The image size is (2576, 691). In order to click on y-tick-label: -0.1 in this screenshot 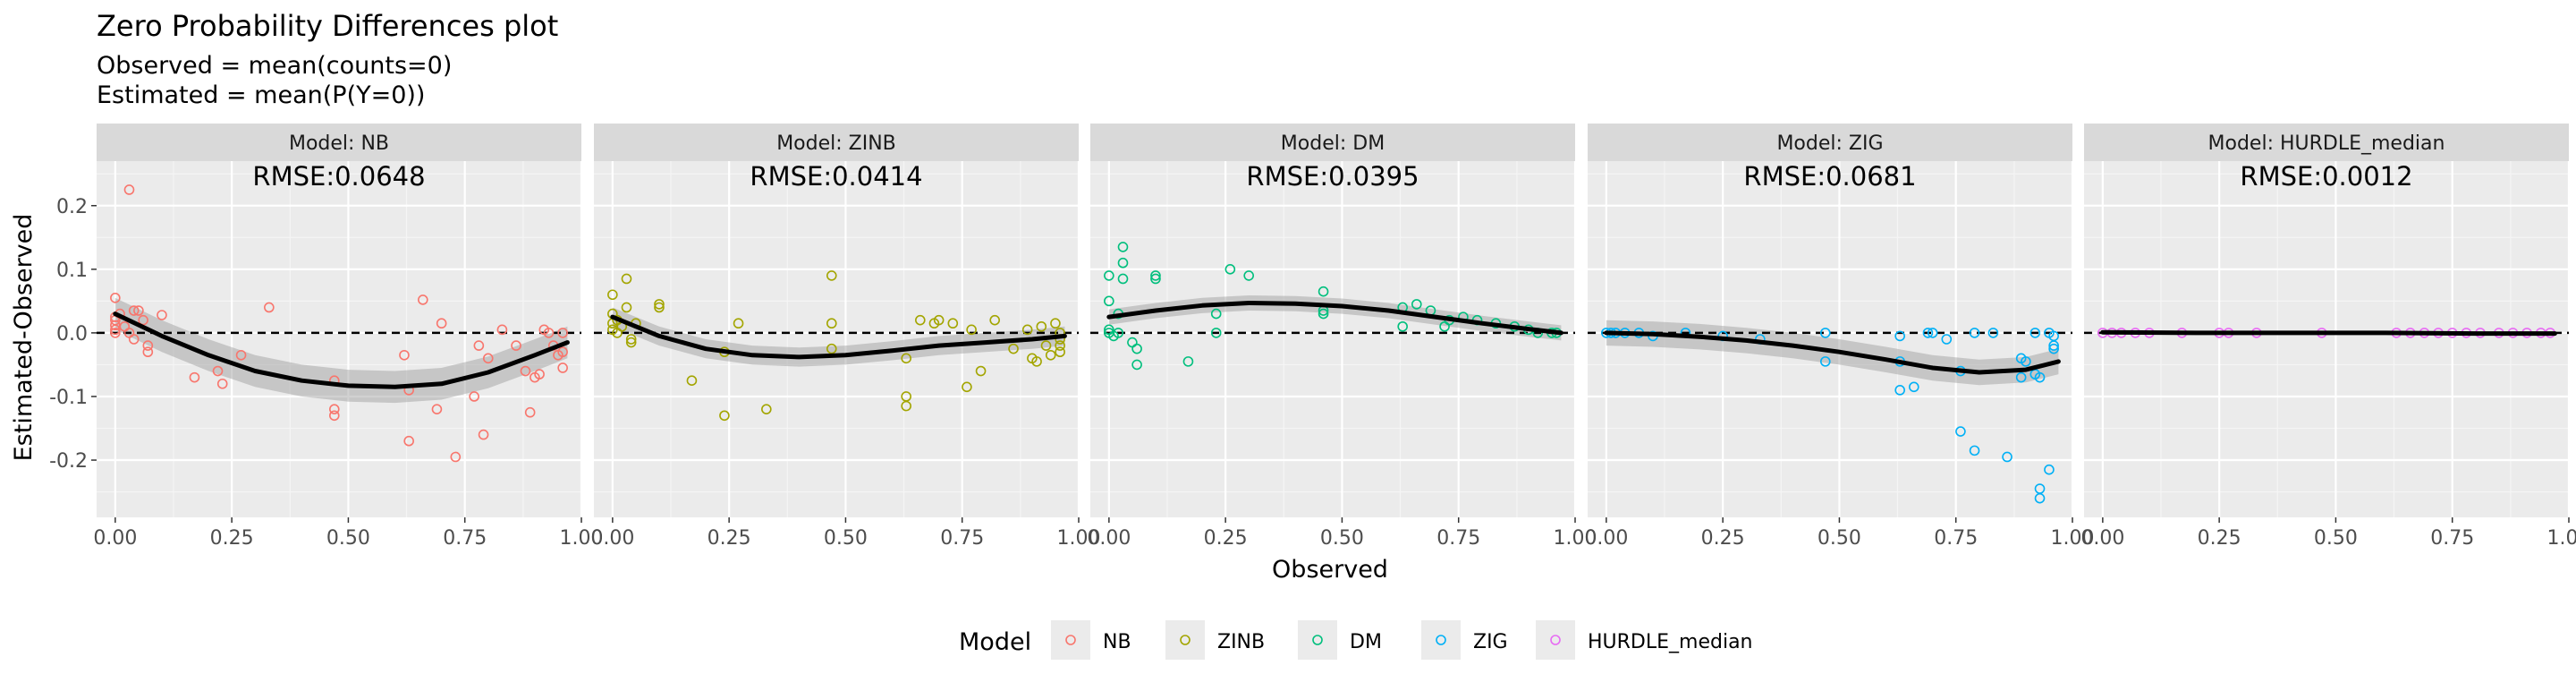, I will do `click(68, 398)`.